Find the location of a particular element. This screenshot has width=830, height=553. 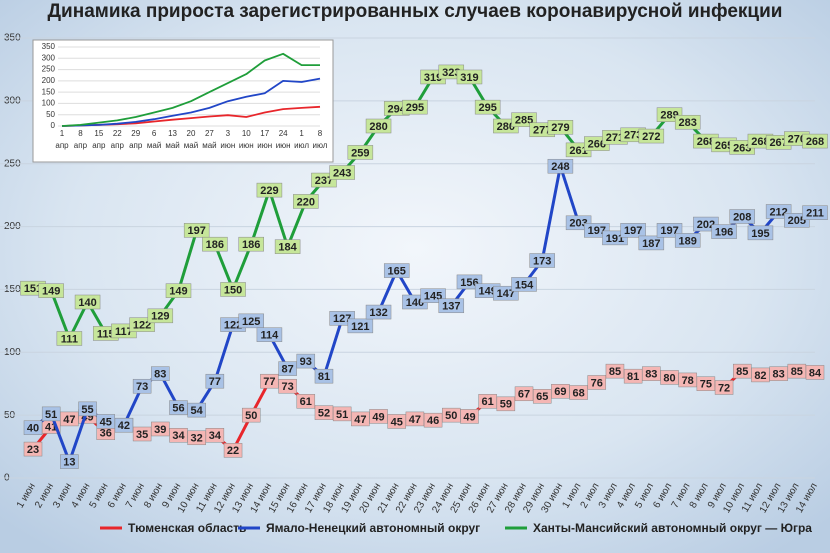

x-tick-label: 27 май is located at coordinates (209, 139).